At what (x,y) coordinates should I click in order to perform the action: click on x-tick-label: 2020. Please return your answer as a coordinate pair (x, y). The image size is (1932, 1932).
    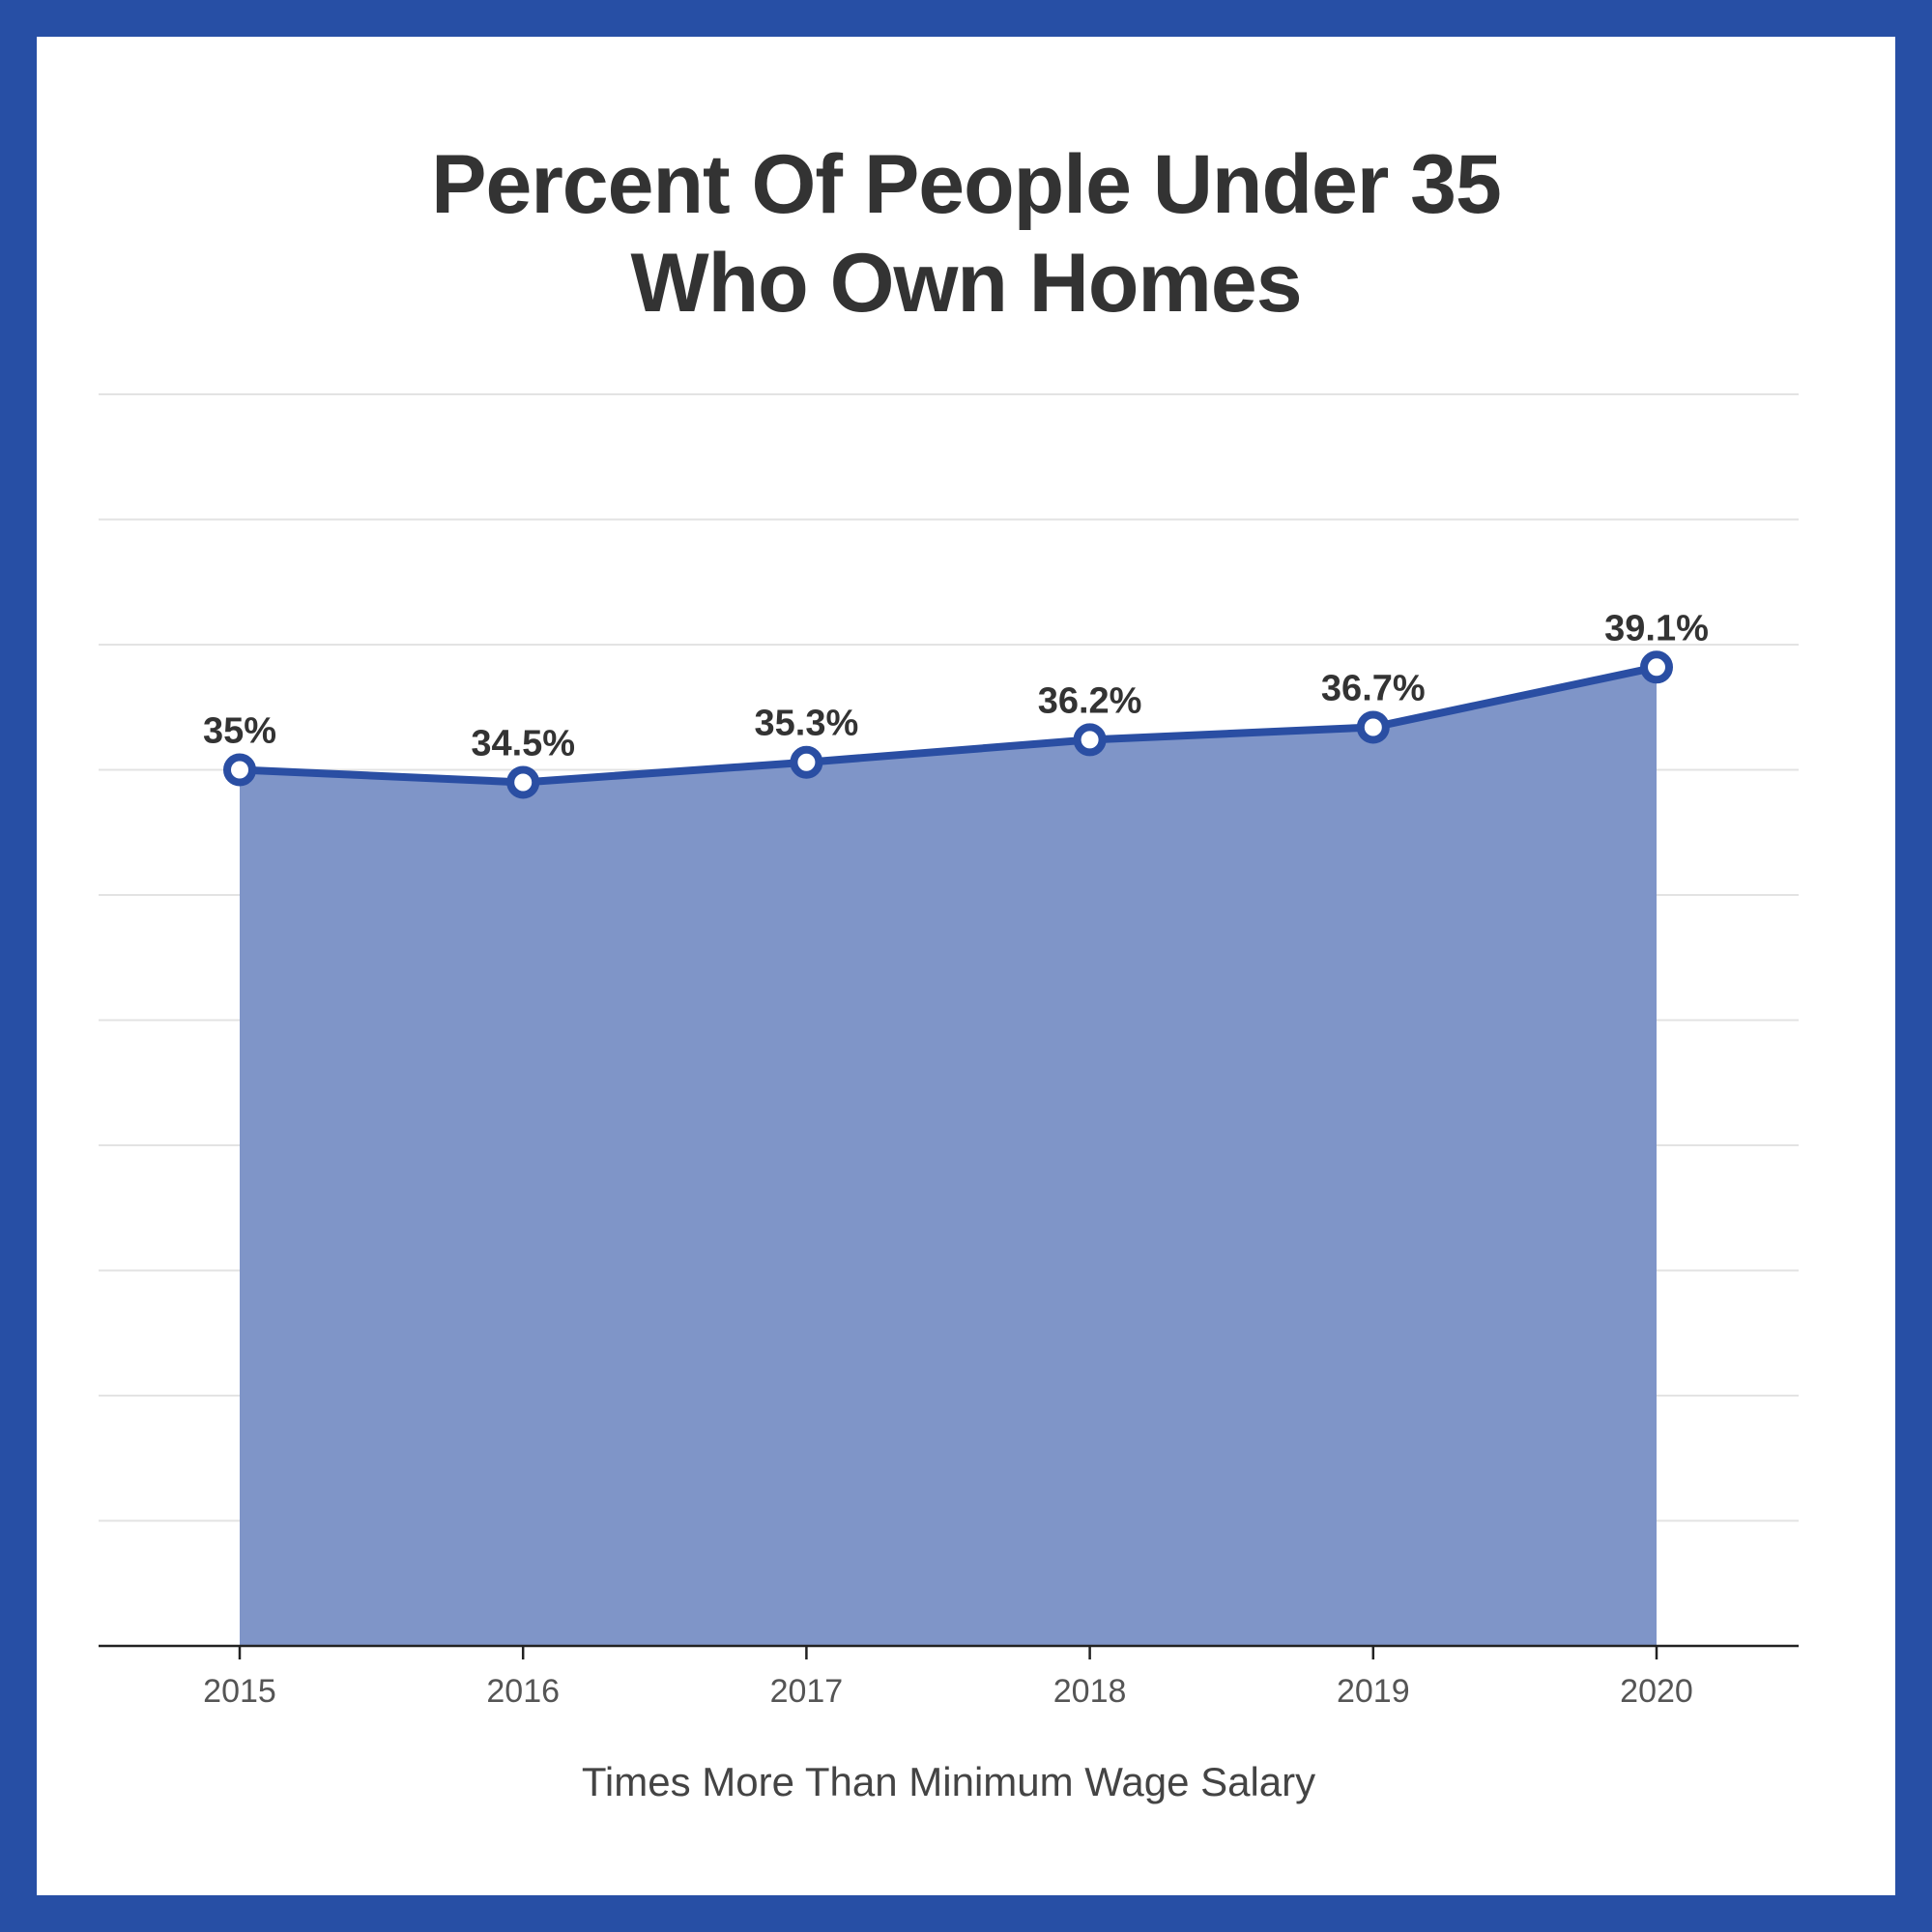
    Looking at the image, I should click on (1656, 1691).